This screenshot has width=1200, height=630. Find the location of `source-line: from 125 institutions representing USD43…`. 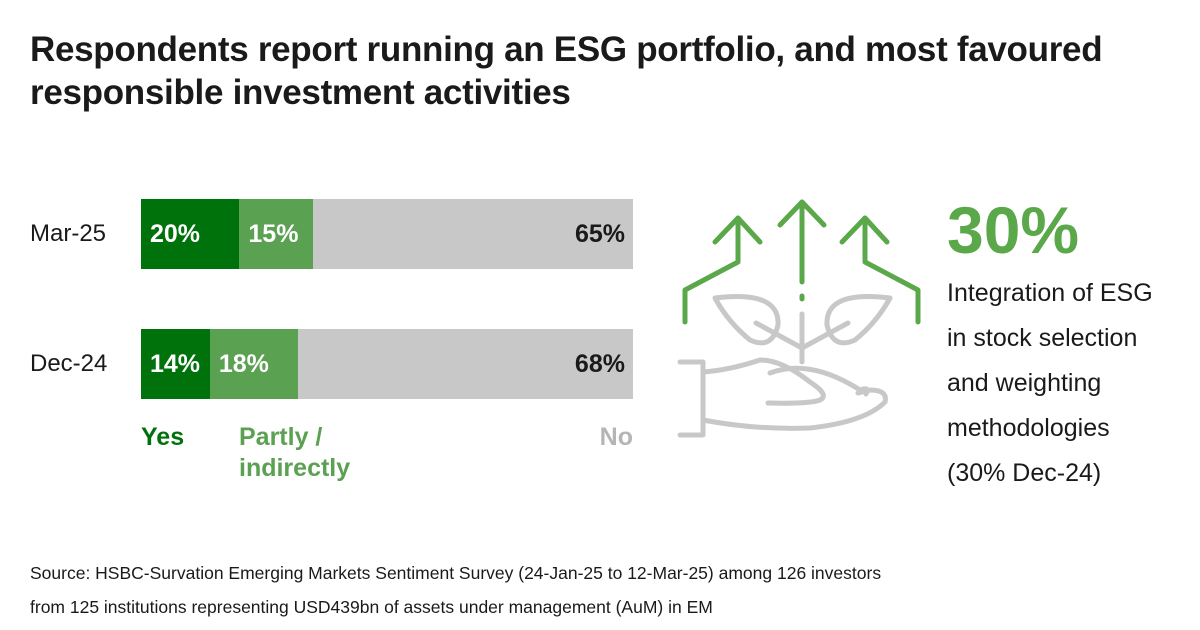

source-line: from 125 institutions representing USD43… is located at coordinates (371, 607).